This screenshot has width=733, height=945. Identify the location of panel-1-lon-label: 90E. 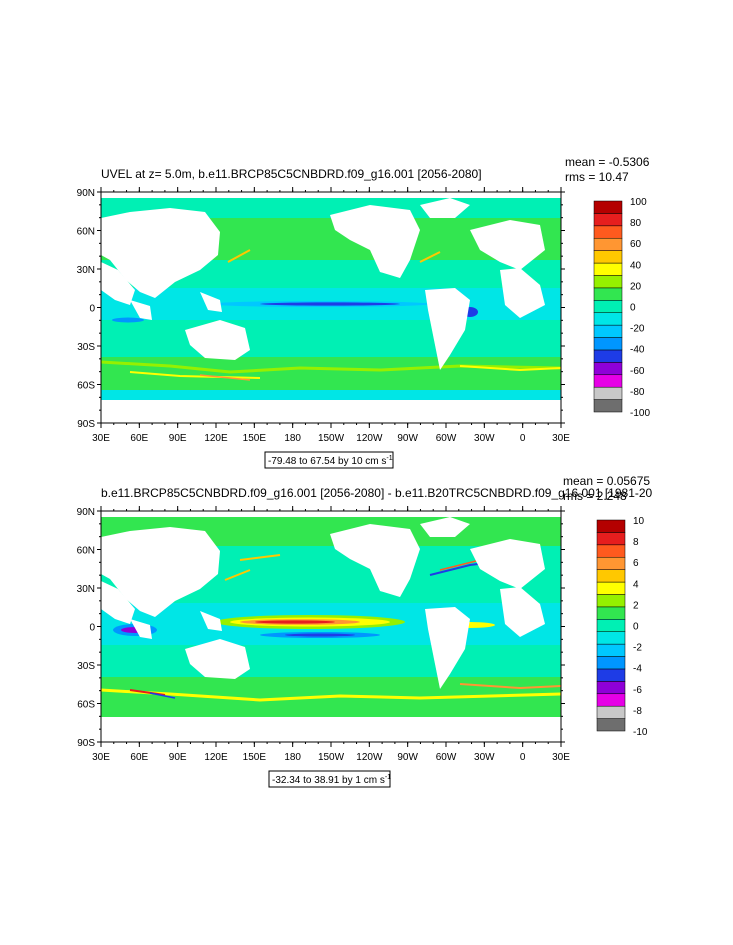
(178, 438).